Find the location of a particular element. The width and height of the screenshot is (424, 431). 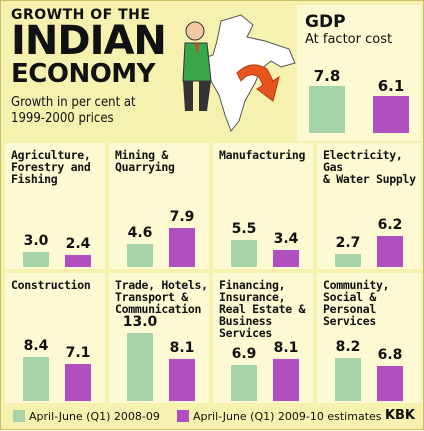

panel-title-line: Fishing is located at coordinates (34, 179).